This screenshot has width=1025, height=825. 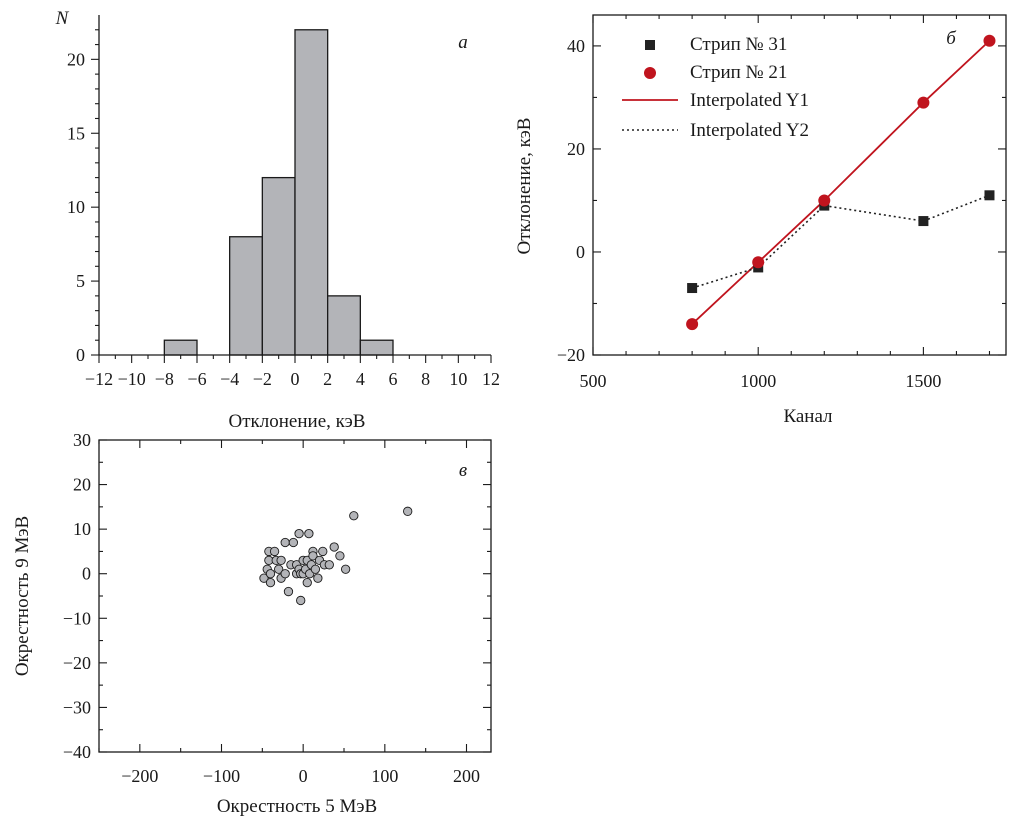 What do you see at coordinates (576, 149) in the screenshot?
I see `calibration-y-tick-label: 20` at bounding box center [576, 149].